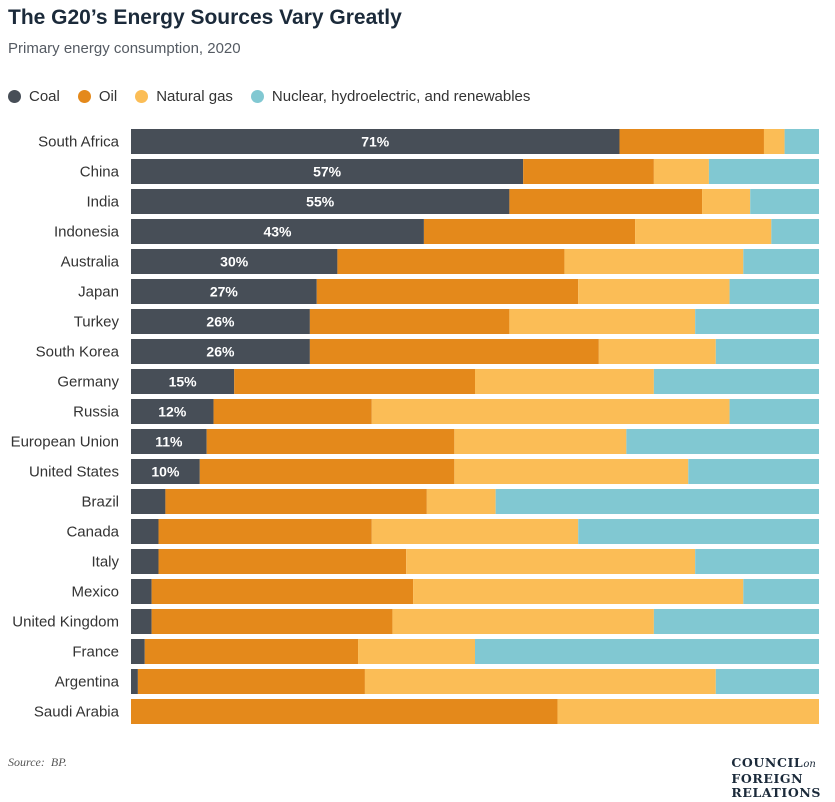 The width and height of the screenshot is (835, 802). I want to click on data-label-australia: 30%, so click(234, 262).